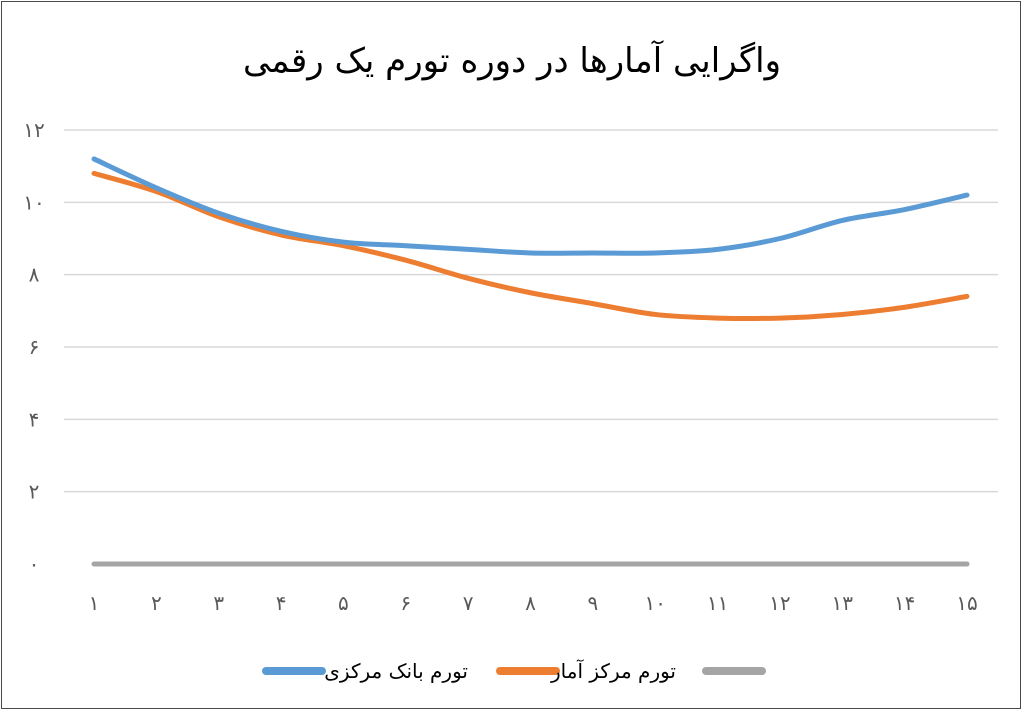 The width and height of the screenshot is (1024, 712). What do you see at coordinates (717, 603) in the screenshot?
I see `x-tick-label: ۱۱` at bounding box center [717, 603].